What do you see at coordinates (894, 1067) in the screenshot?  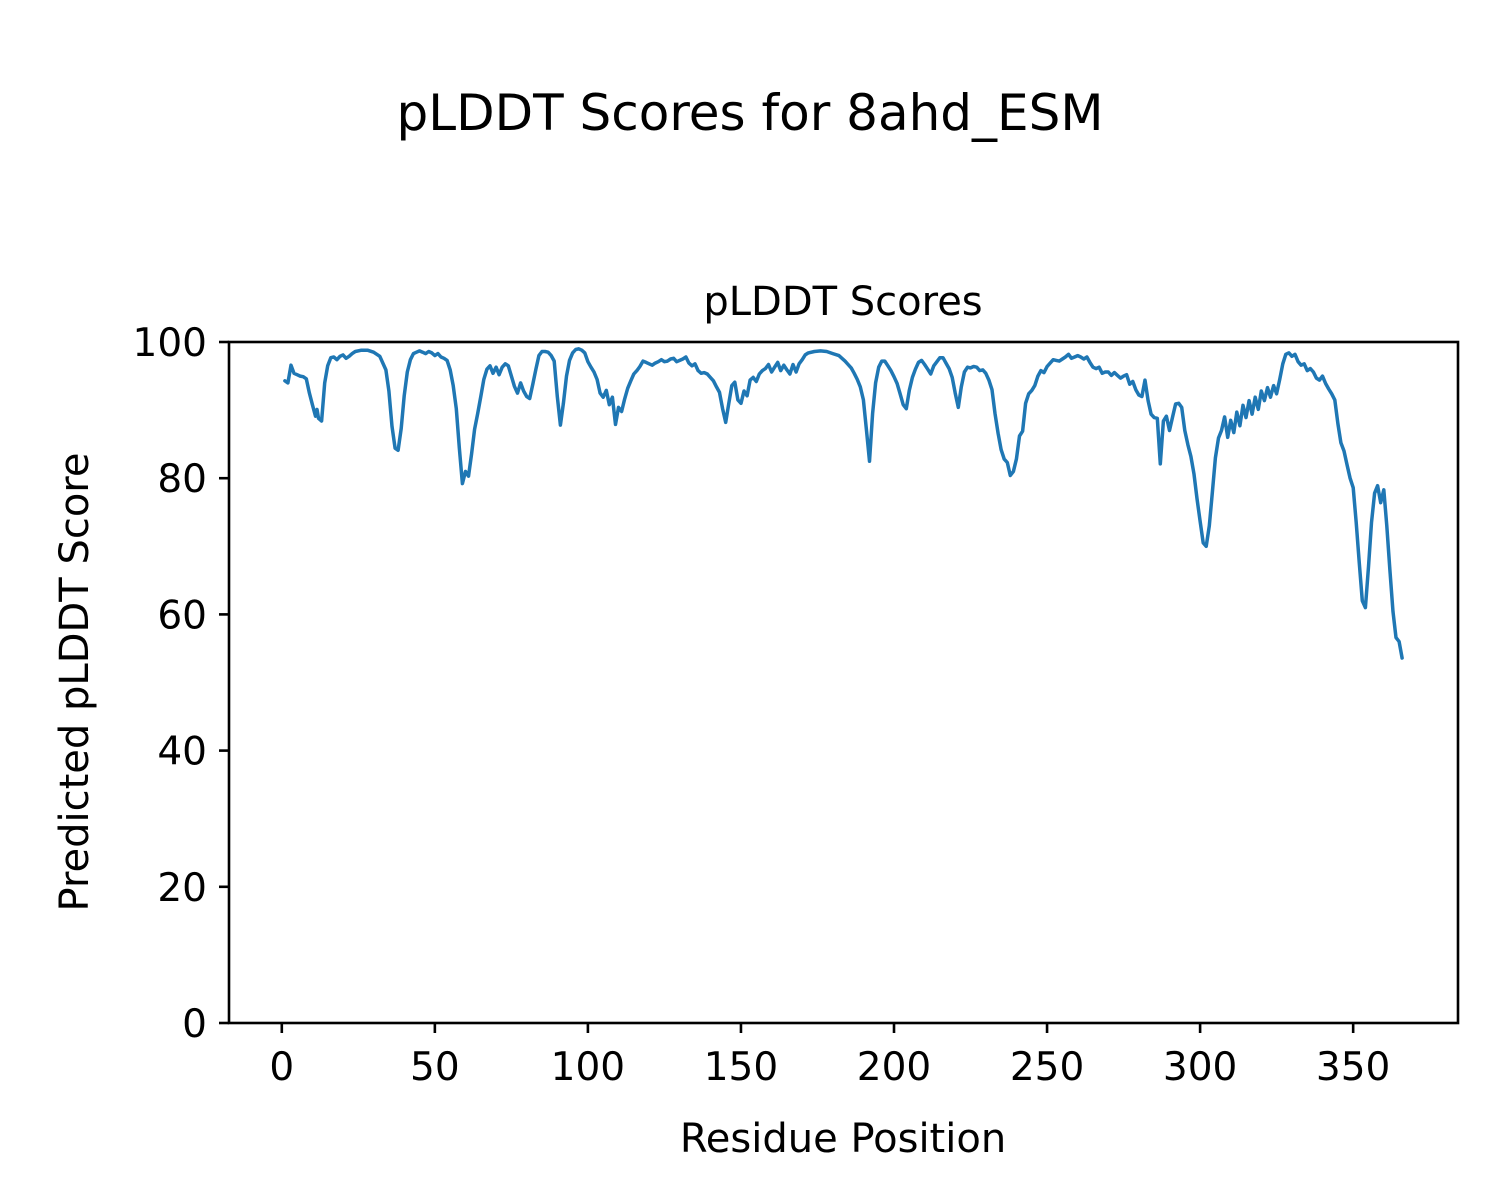 I see `x-tick-label: 200` at bounding box center [894, 1067].